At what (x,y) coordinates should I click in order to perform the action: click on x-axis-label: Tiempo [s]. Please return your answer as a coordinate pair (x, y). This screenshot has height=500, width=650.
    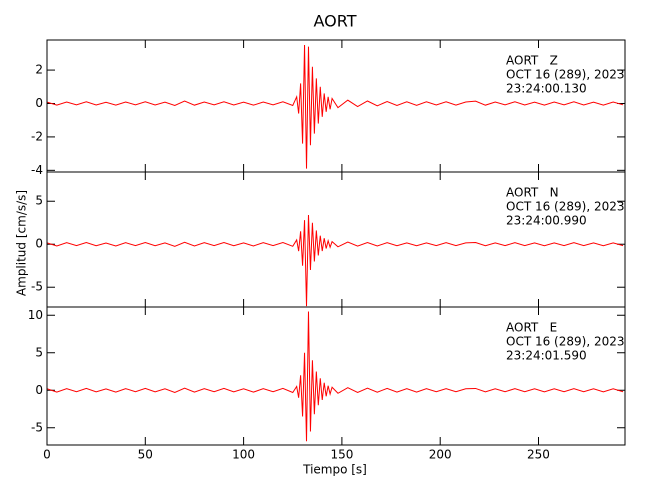
    Looking at the image, I should click on (334, 470).